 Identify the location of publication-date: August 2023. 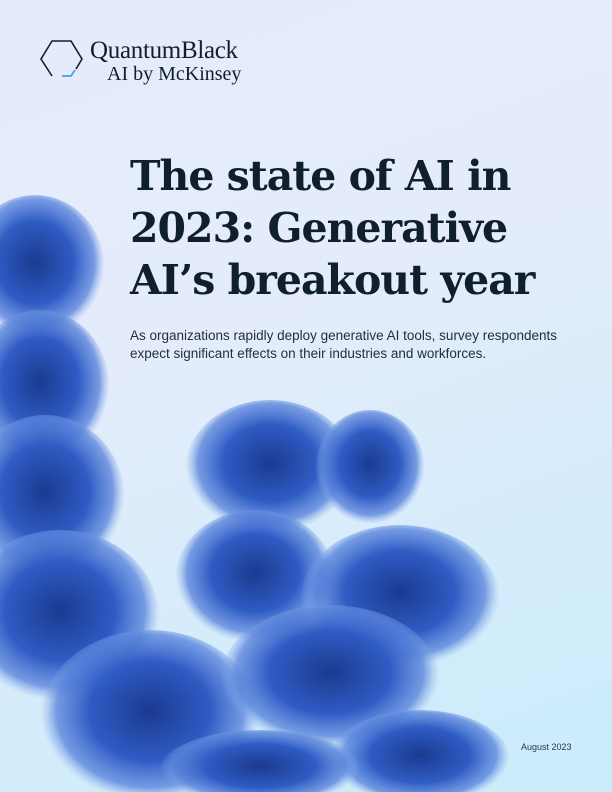
(546, 747).